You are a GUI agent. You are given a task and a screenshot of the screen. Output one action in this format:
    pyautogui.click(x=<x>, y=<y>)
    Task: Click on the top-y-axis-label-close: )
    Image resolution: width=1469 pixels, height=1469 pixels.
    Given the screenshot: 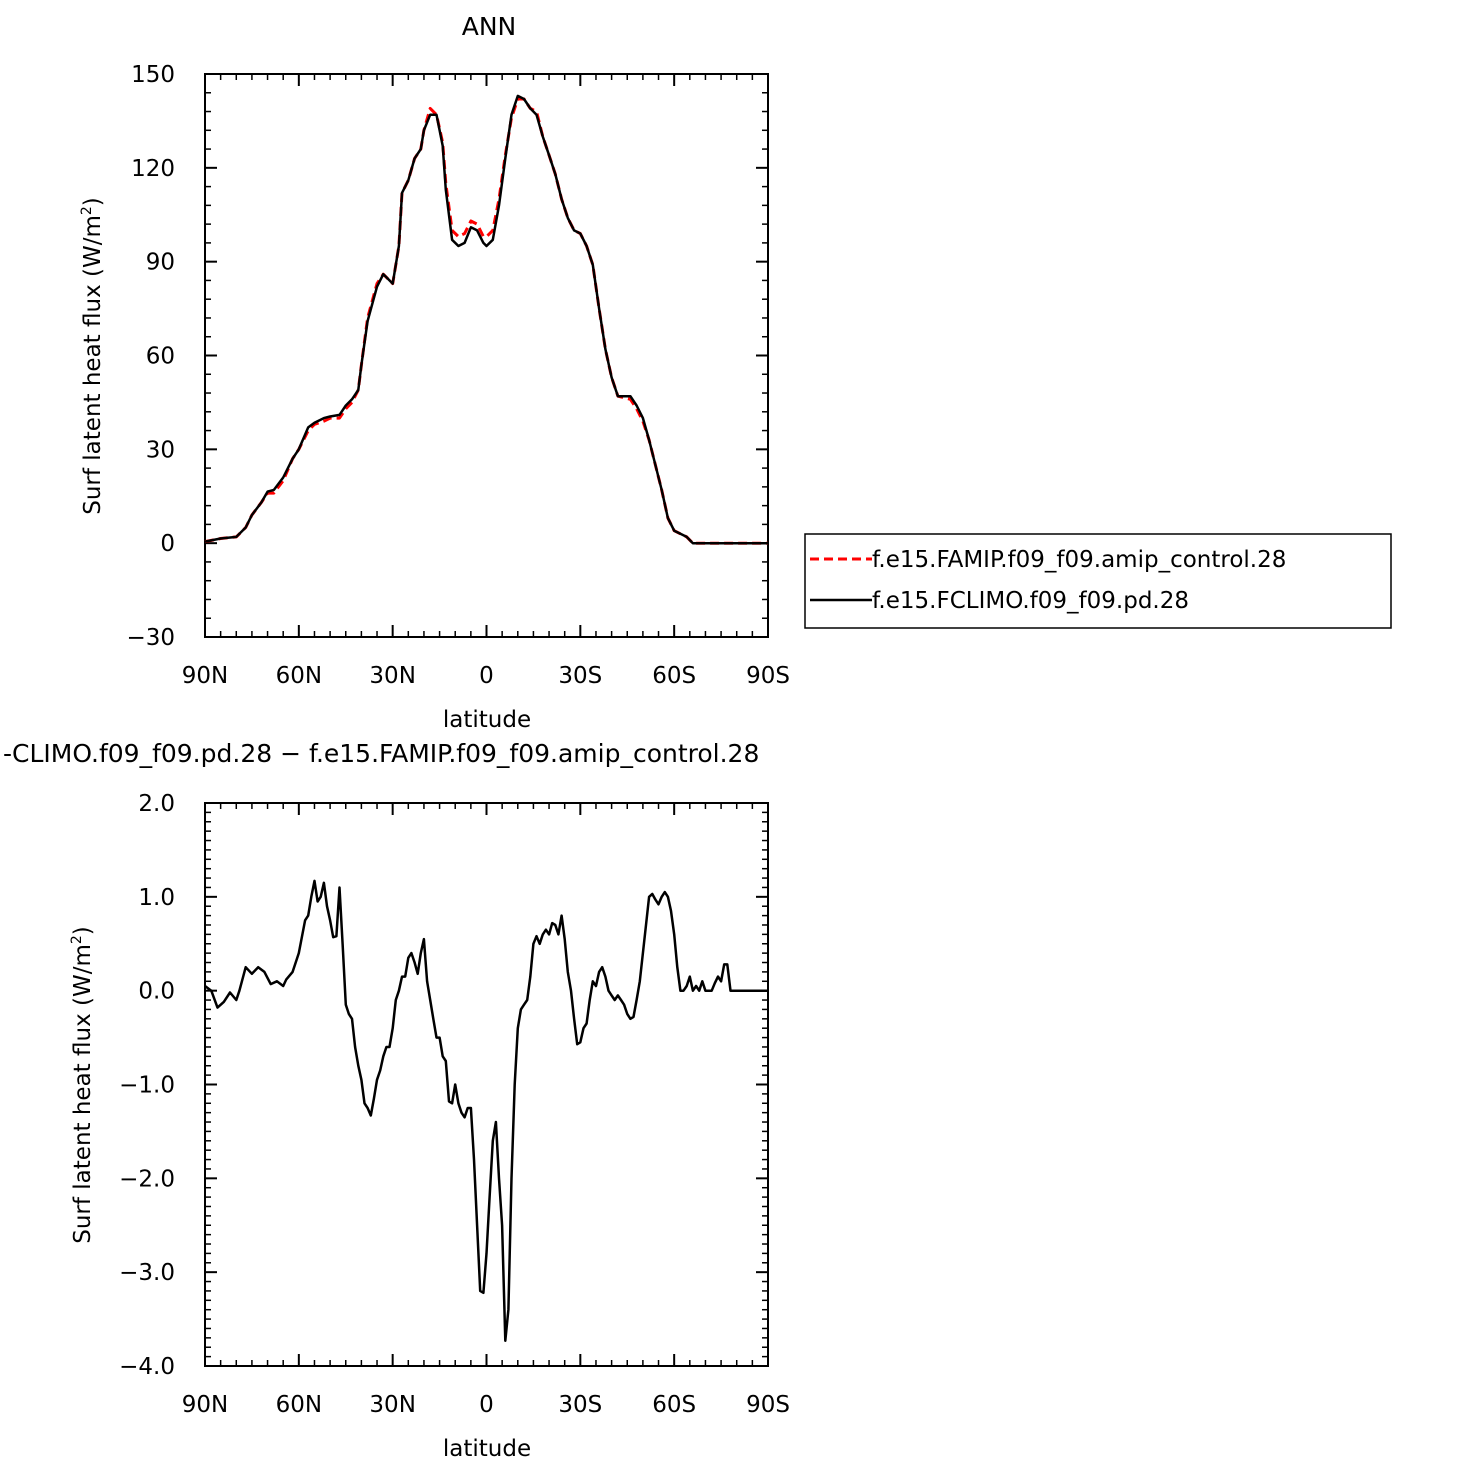 What is the action you would take?
    pyautogui.click(x=93, y=201)
    